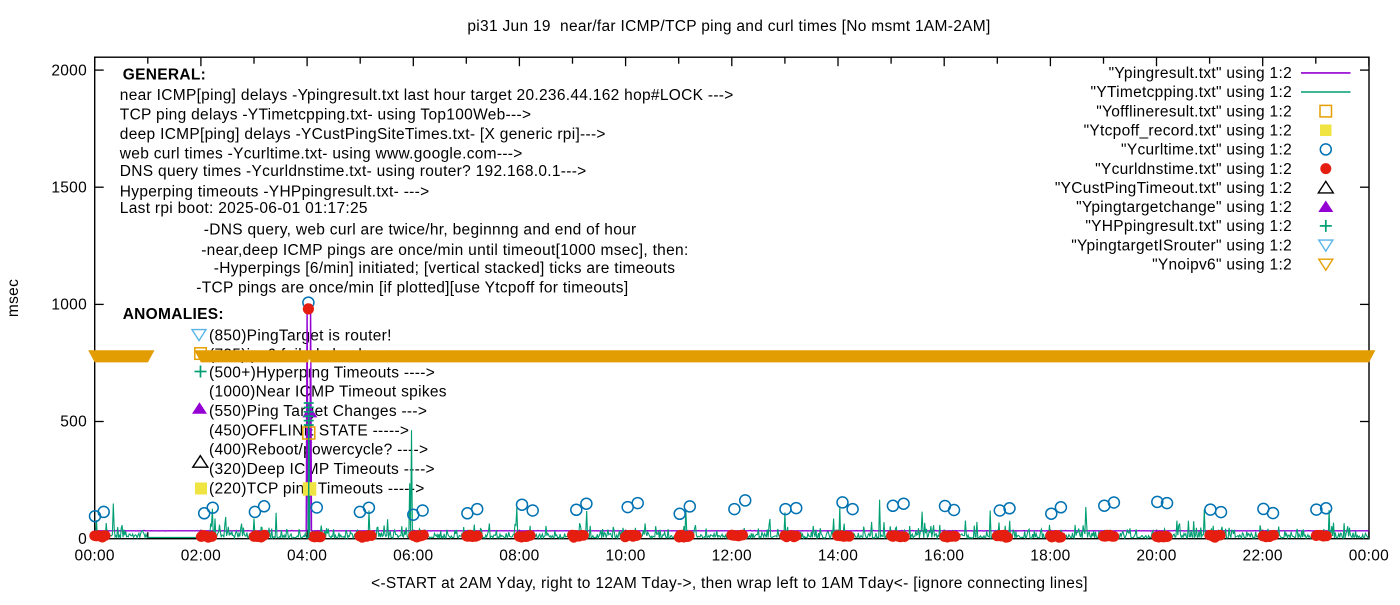 This screenshot has width=1400, height=605. I want to click on svg-text: "Ypingtargetchange" using 1:2, so click(1184, 207).